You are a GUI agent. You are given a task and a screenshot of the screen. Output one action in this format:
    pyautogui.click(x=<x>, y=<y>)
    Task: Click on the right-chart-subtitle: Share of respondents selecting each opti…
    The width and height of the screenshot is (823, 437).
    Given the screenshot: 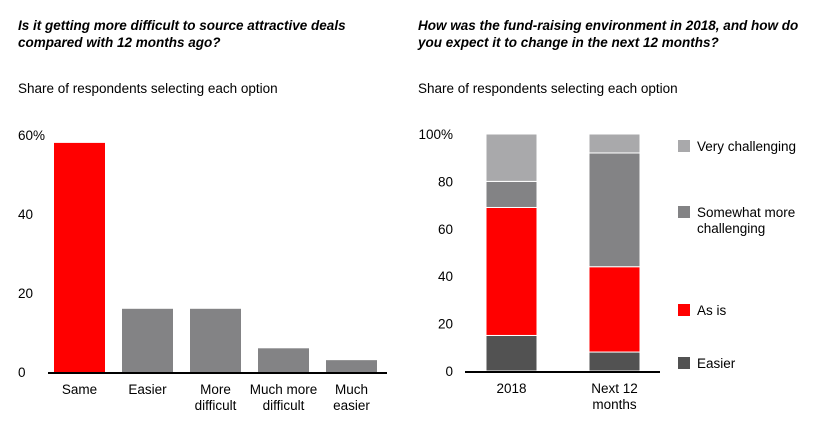 What is the action you would take?
    pyautogui.click(x=548, y=88)
    